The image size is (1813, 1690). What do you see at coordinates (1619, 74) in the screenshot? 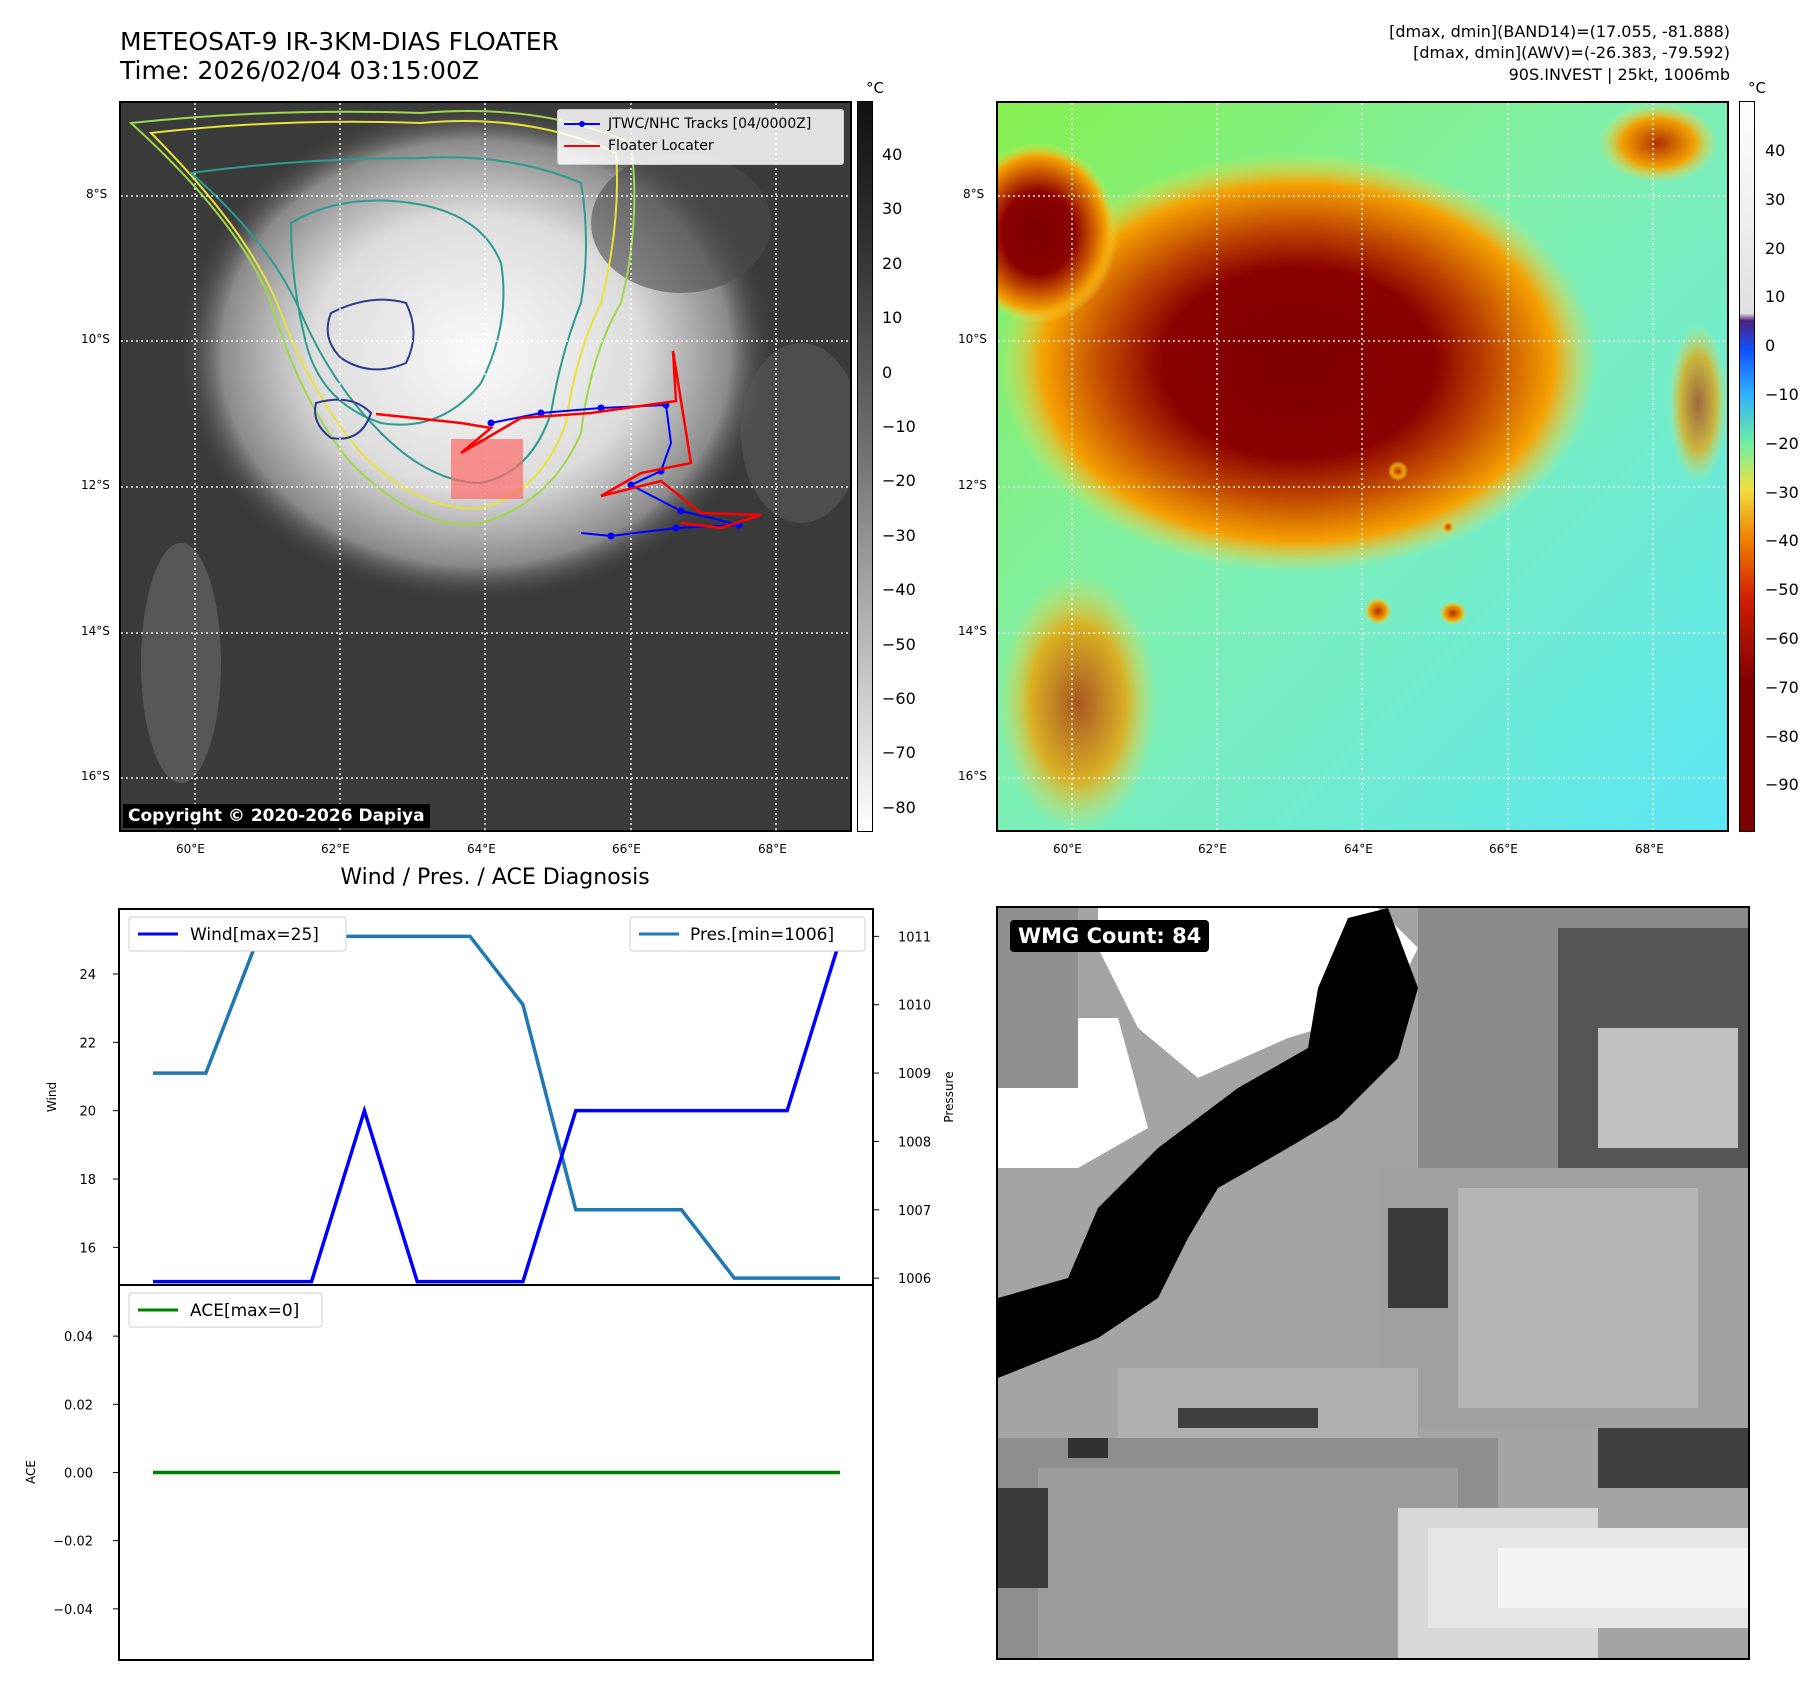
I see `info-storm: 90S.INVEST | 25kt, 1006mb` at bounding box center [1619, 74].